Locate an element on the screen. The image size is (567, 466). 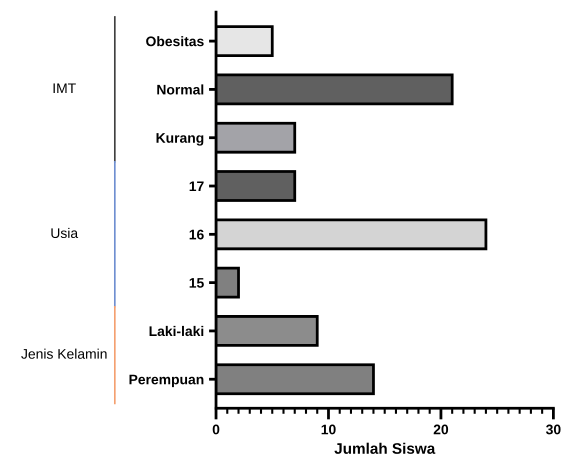
y-tick-label: Perempuan is located at coordinates (167, 381).